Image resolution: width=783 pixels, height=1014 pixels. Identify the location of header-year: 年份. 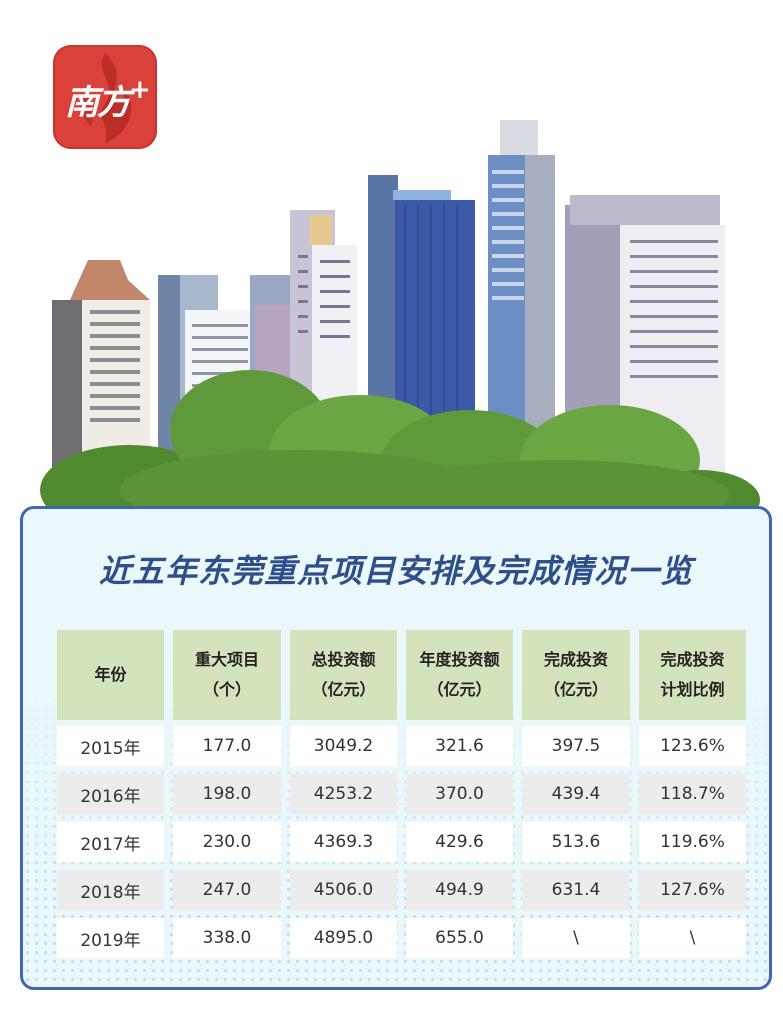
(110, 675).